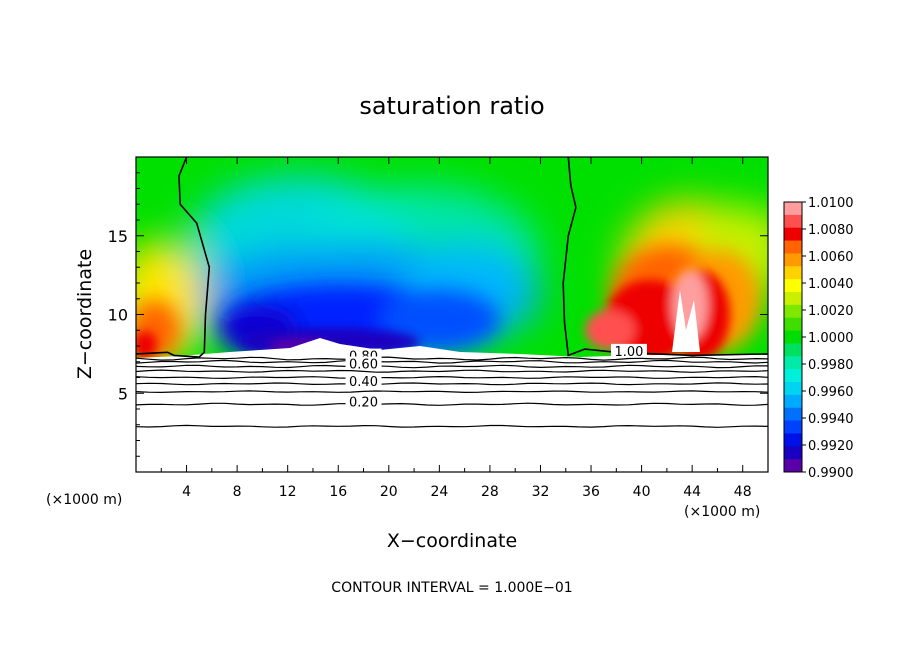  Describe the element at coordinates (451, 588) in the screenshot. I see `contour-interval-note: CONTOUR INTERVAL = 1.000E−01` at that location.